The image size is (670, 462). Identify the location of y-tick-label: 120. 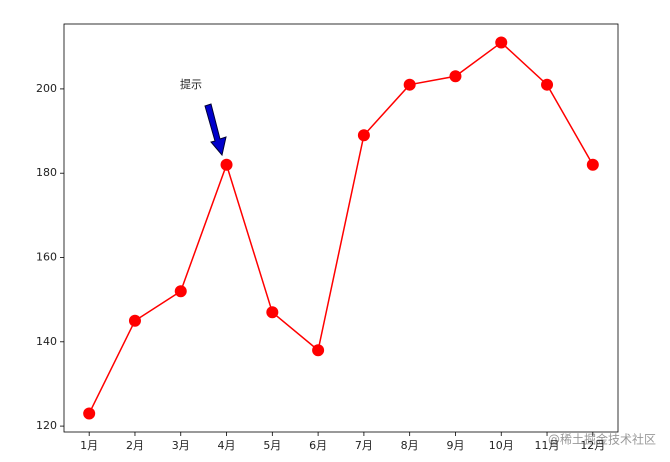
(46, 425).